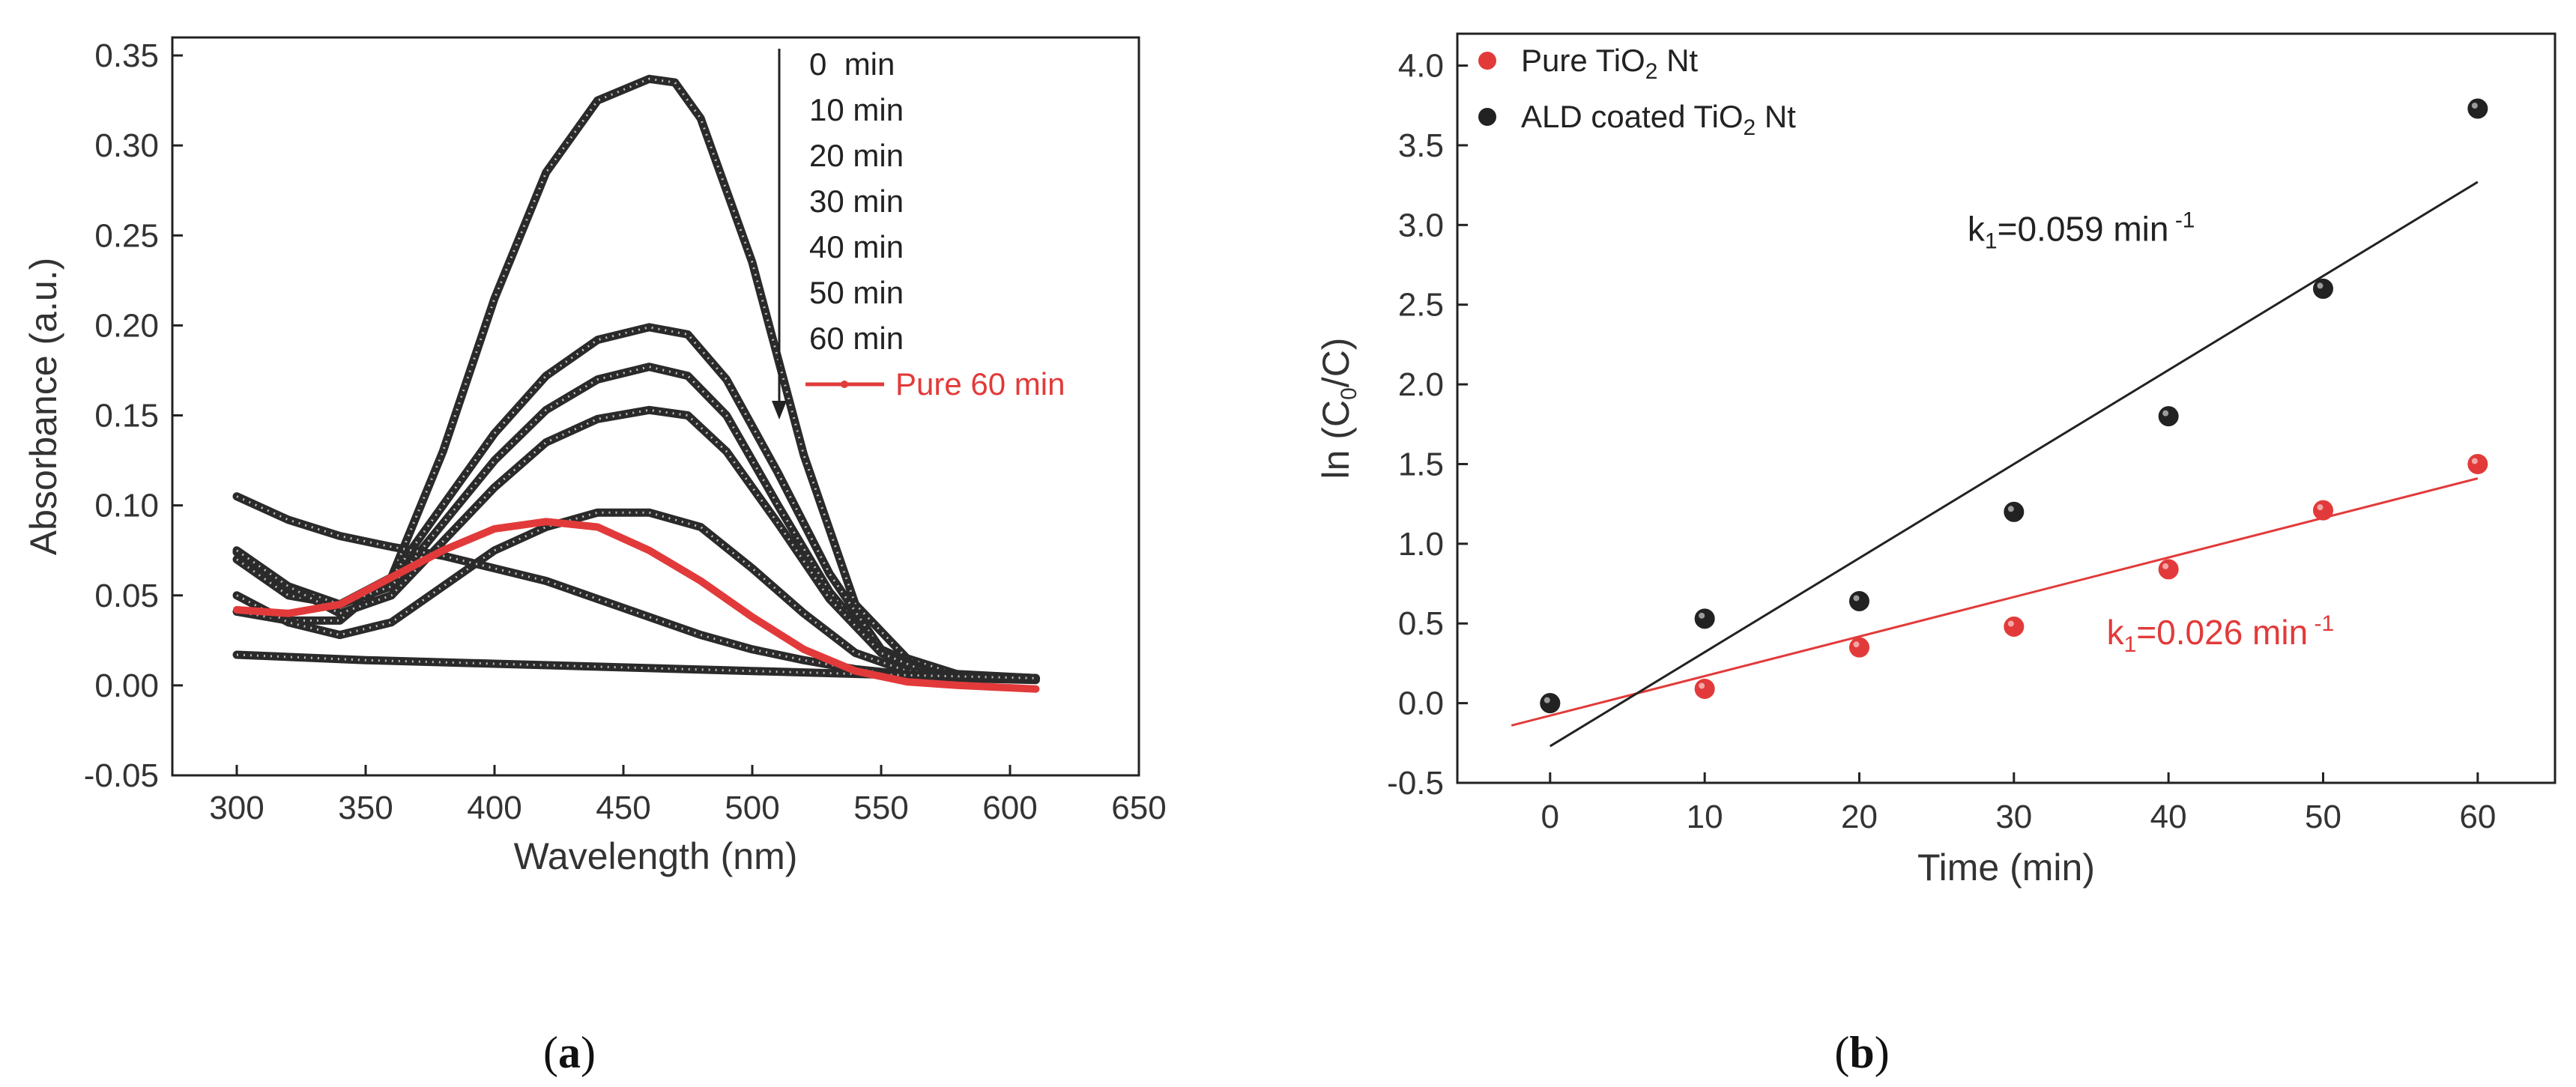  I want to click on y-tick-label: 1.5, so click(1421, 464).